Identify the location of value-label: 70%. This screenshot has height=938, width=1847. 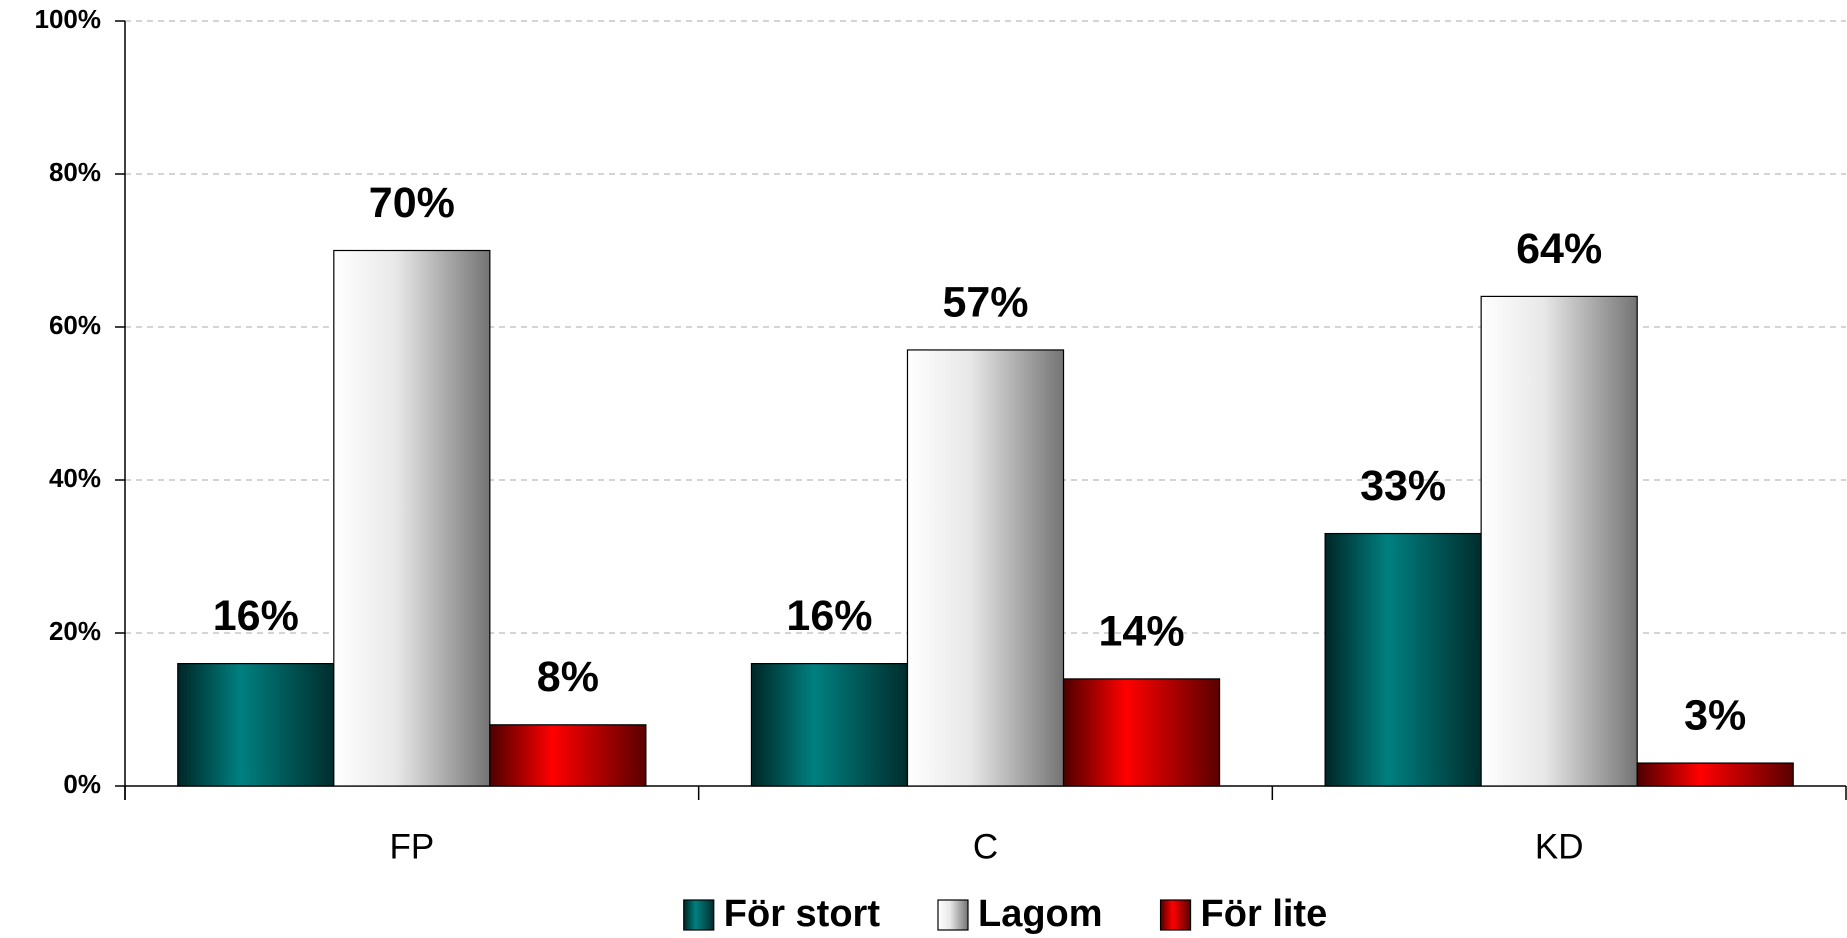
(412, 203).